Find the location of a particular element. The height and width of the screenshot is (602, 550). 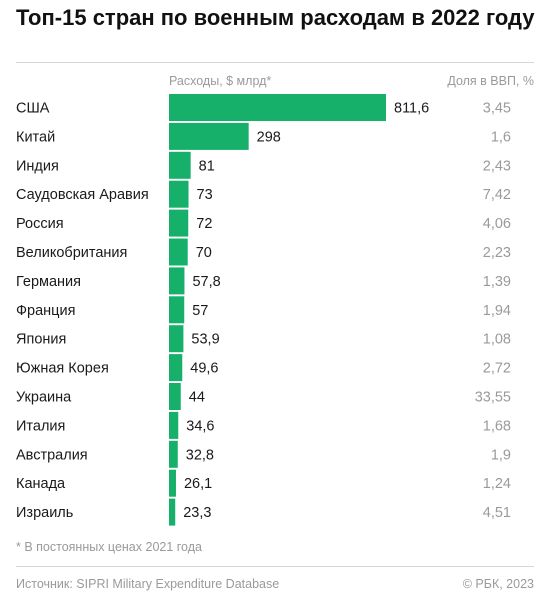

data-label: 298 is located at coordinates (269, 137).